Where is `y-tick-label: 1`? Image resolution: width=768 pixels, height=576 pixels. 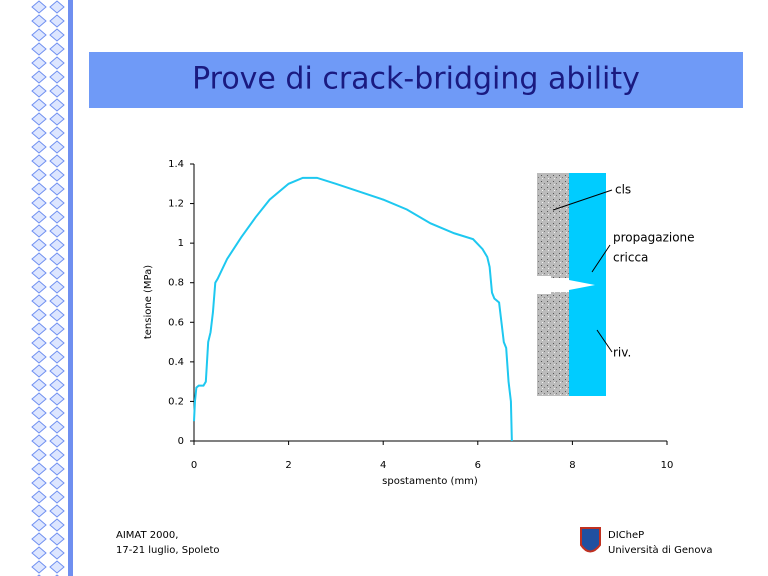
y-tick-label: 1 is located at coordinates (181, 243).